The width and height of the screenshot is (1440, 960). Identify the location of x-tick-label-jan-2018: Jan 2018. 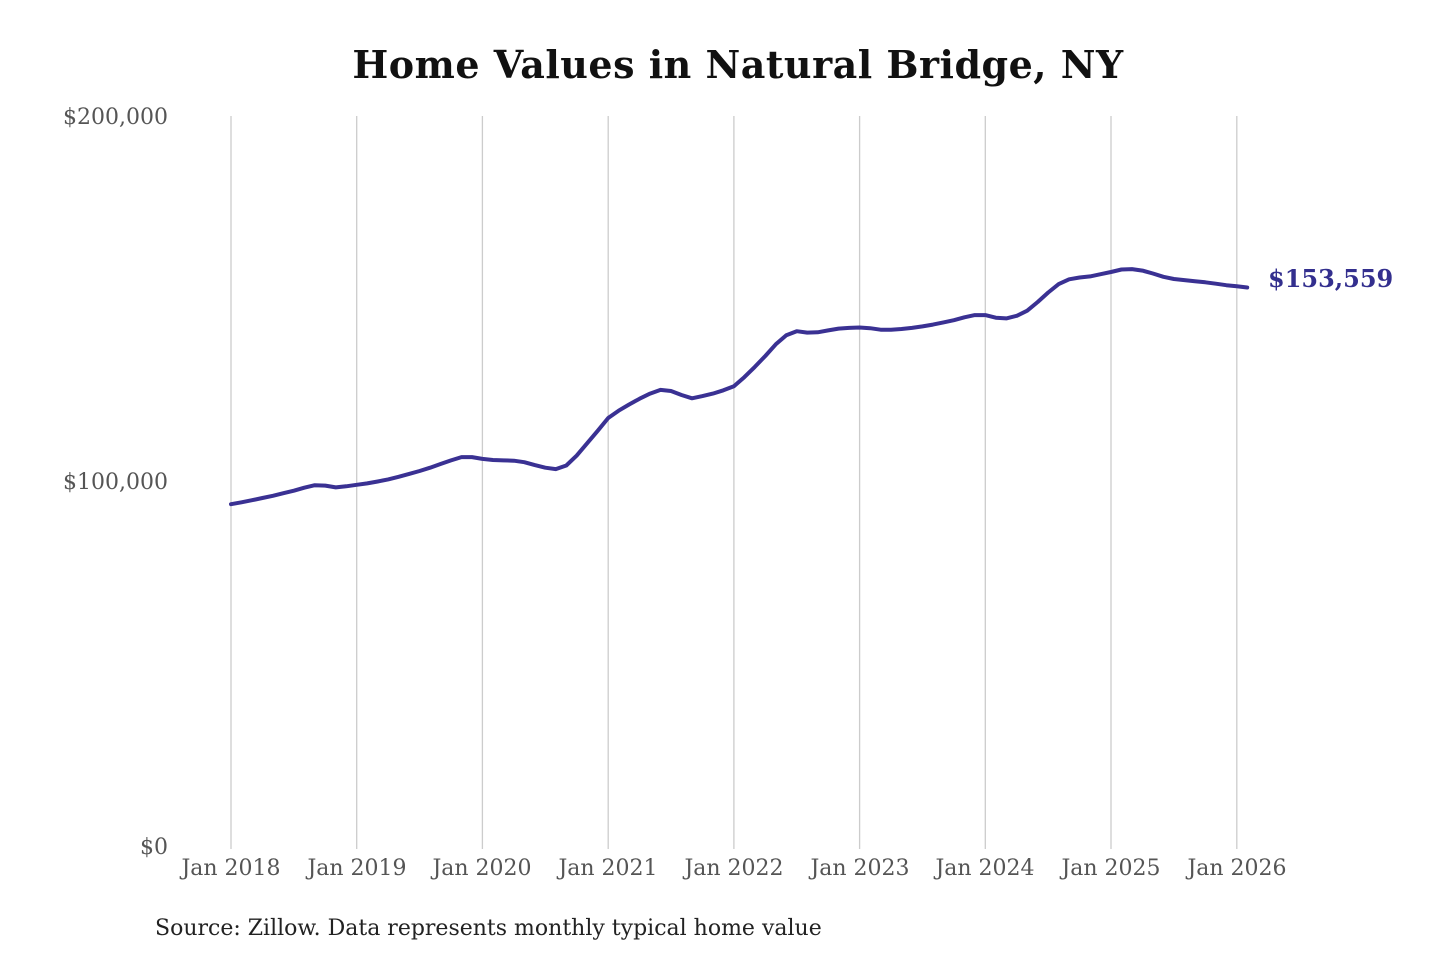
(231, 868).